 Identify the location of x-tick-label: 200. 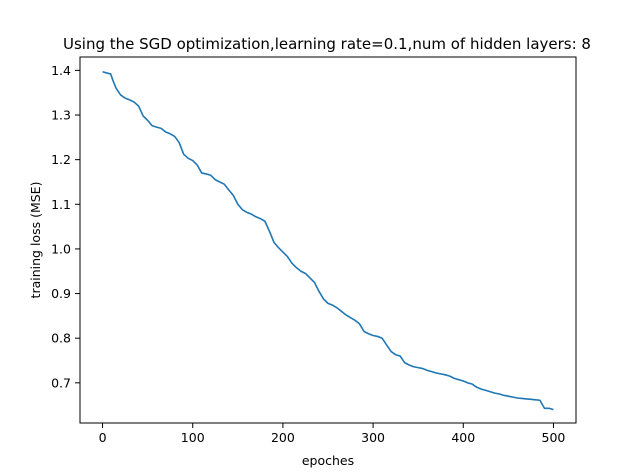
(283, 437).